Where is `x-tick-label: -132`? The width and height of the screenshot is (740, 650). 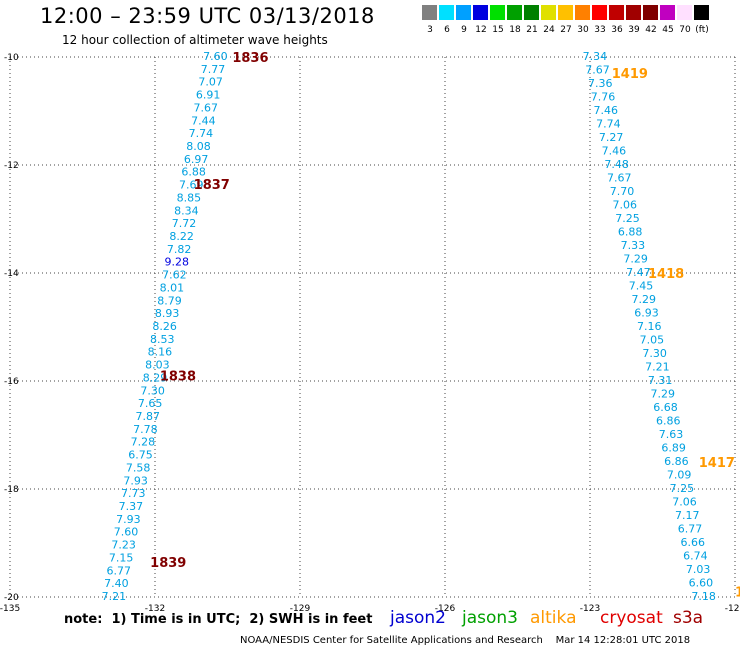
x-tick-label: -132 is located at coordinates (155, 609).